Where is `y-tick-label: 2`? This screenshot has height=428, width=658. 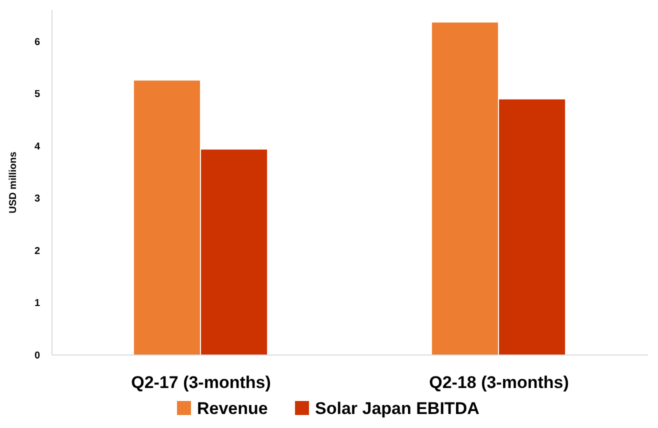
y-tick-label: 2 is located at coordinates (37, 251).